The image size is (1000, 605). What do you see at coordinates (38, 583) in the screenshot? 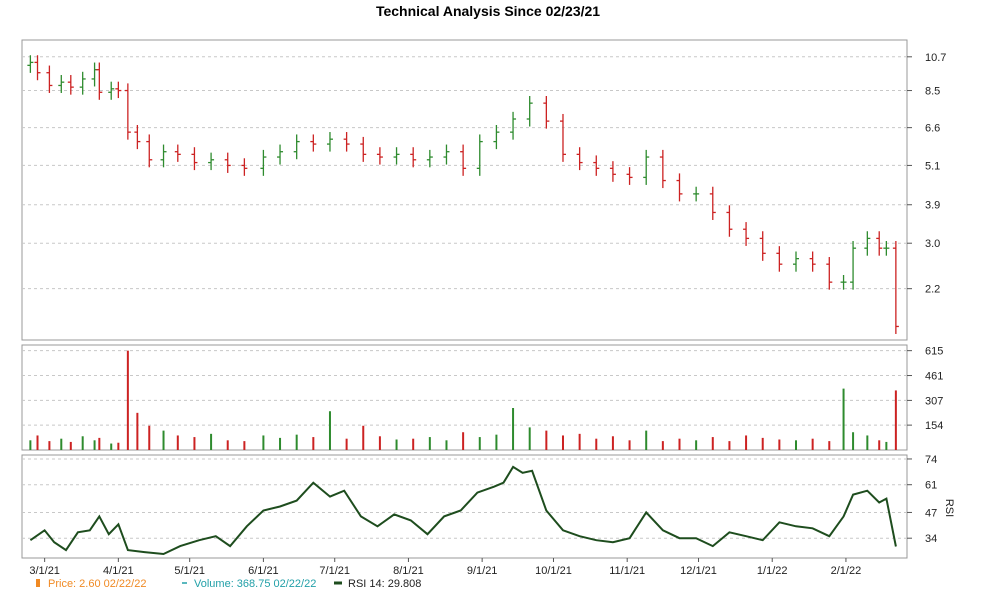
I see `legend-swatch` at bounding box center [38, 583].